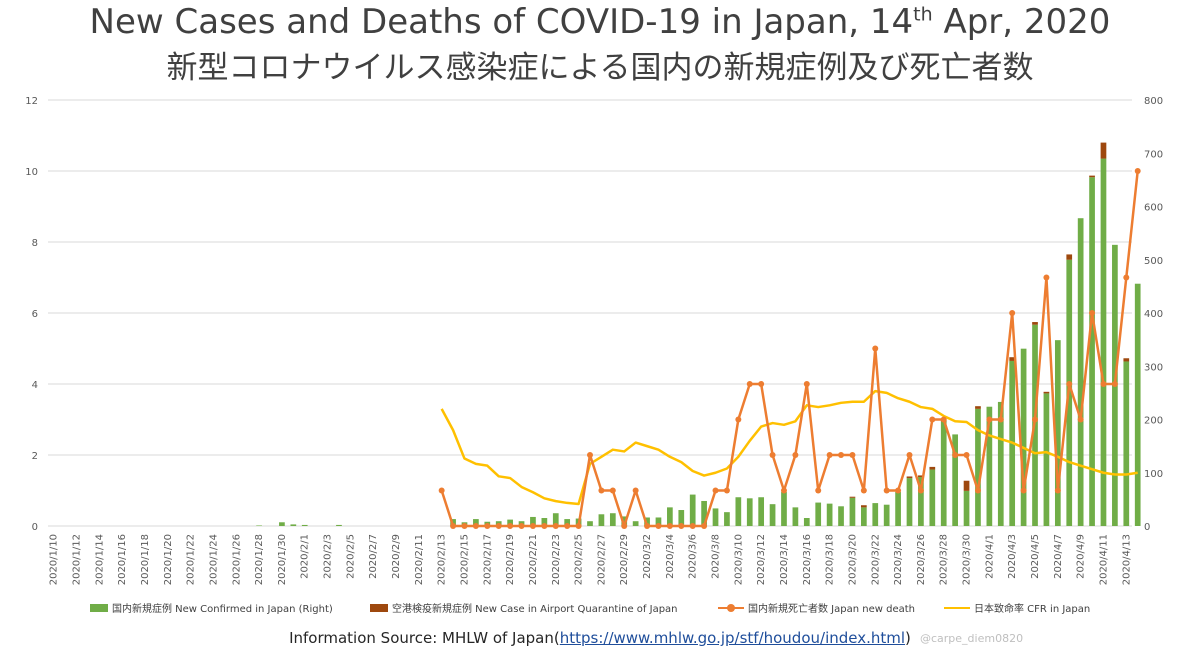 The image size is (1200, 666). What do you see at coordinates (305, 556) in the screenshot?
I see `x-axis-tick-label: 2020/2/1` at bounding box center [305, 556].